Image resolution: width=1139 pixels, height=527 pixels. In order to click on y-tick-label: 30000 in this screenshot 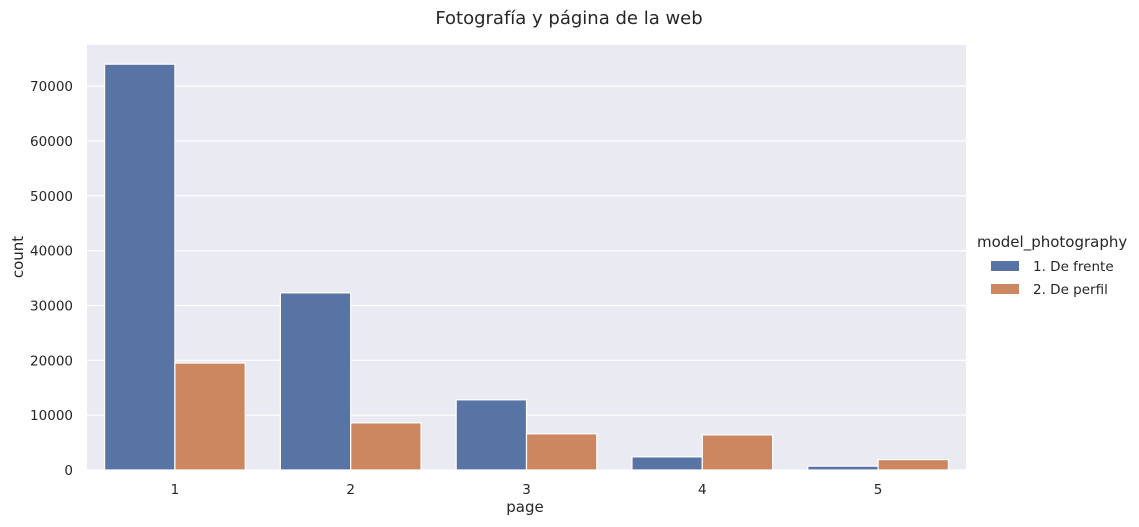, I will do `click(51, 306)`.